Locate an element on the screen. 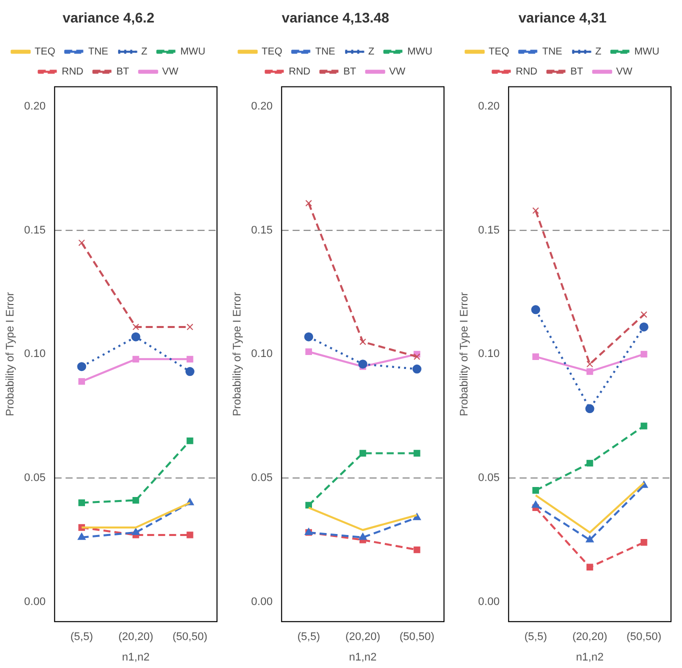 The height and width of the screenshot is (668, 682). chart-title: variance 4,13.48 is located at coordinates (336, 17).